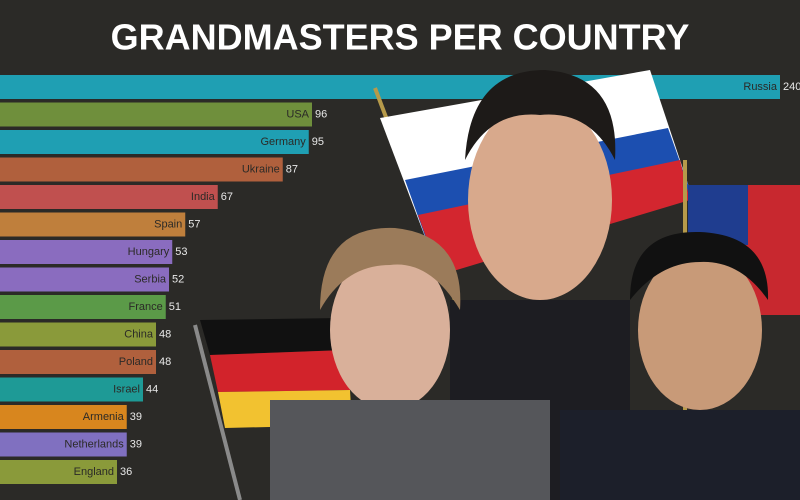 The height and width of the screenshot is (500, 800). What do you see at coordinates (136, 362) in the screenshot?
I see `bar-label: Poland` at bounding box center [136, 362].